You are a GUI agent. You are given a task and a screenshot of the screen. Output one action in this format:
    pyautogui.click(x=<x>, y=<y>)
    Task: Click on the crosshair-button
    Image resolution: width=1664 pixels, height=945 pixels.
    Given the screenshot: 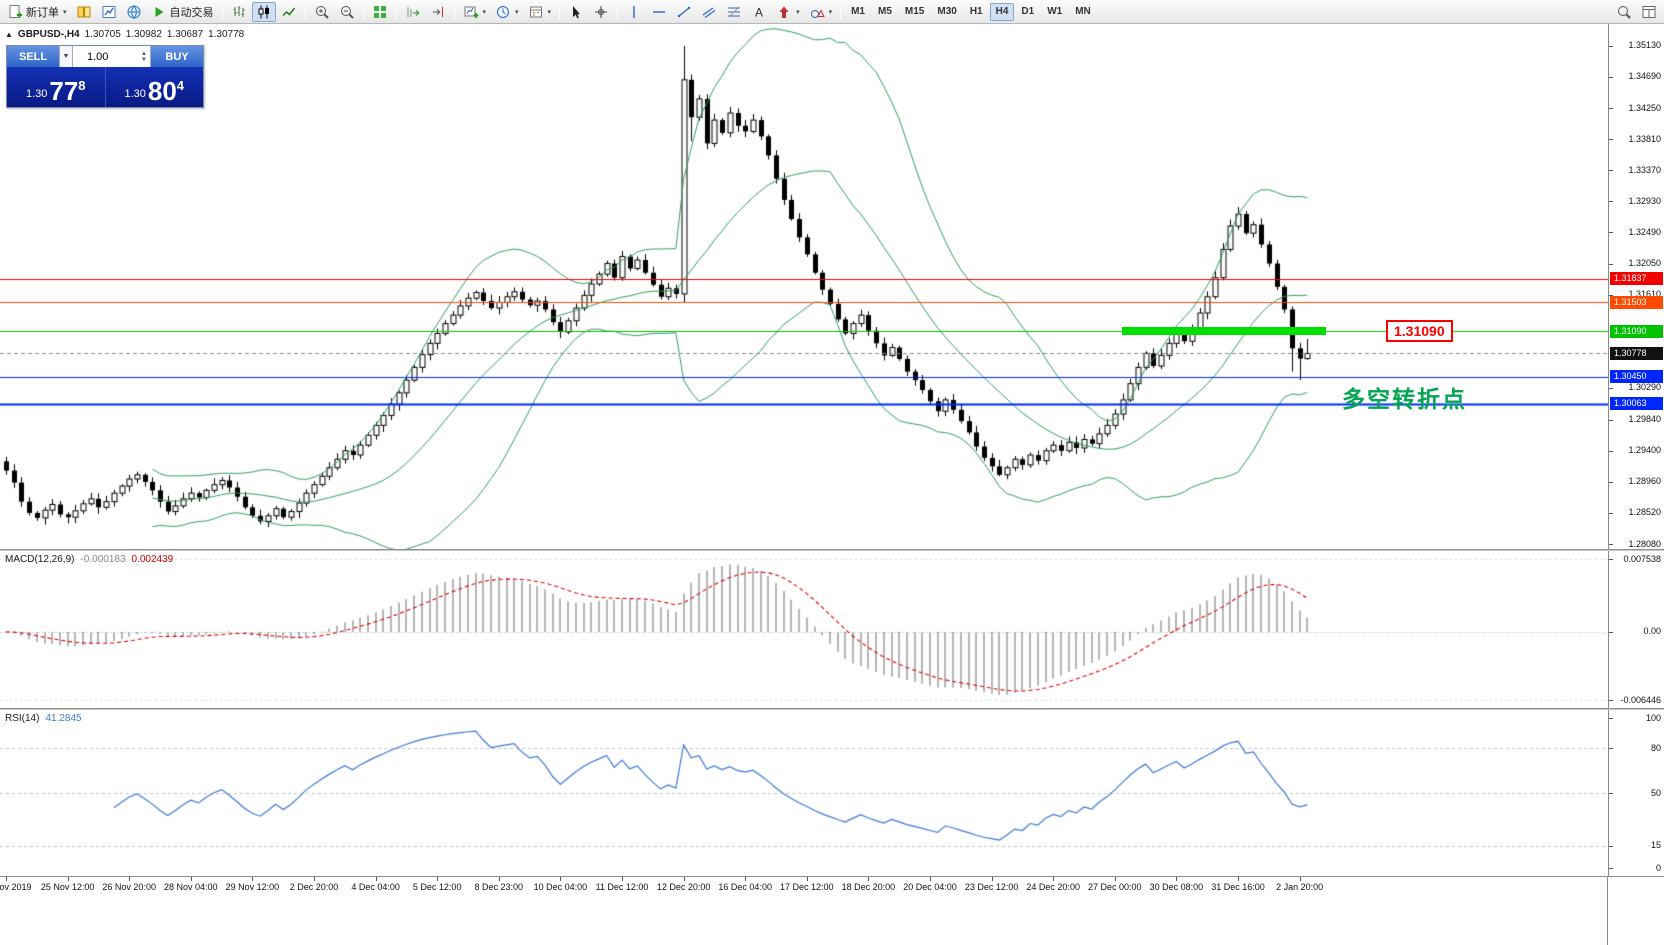 What is the action you would take?
    pyautogui.click(x=601, y=12)
    